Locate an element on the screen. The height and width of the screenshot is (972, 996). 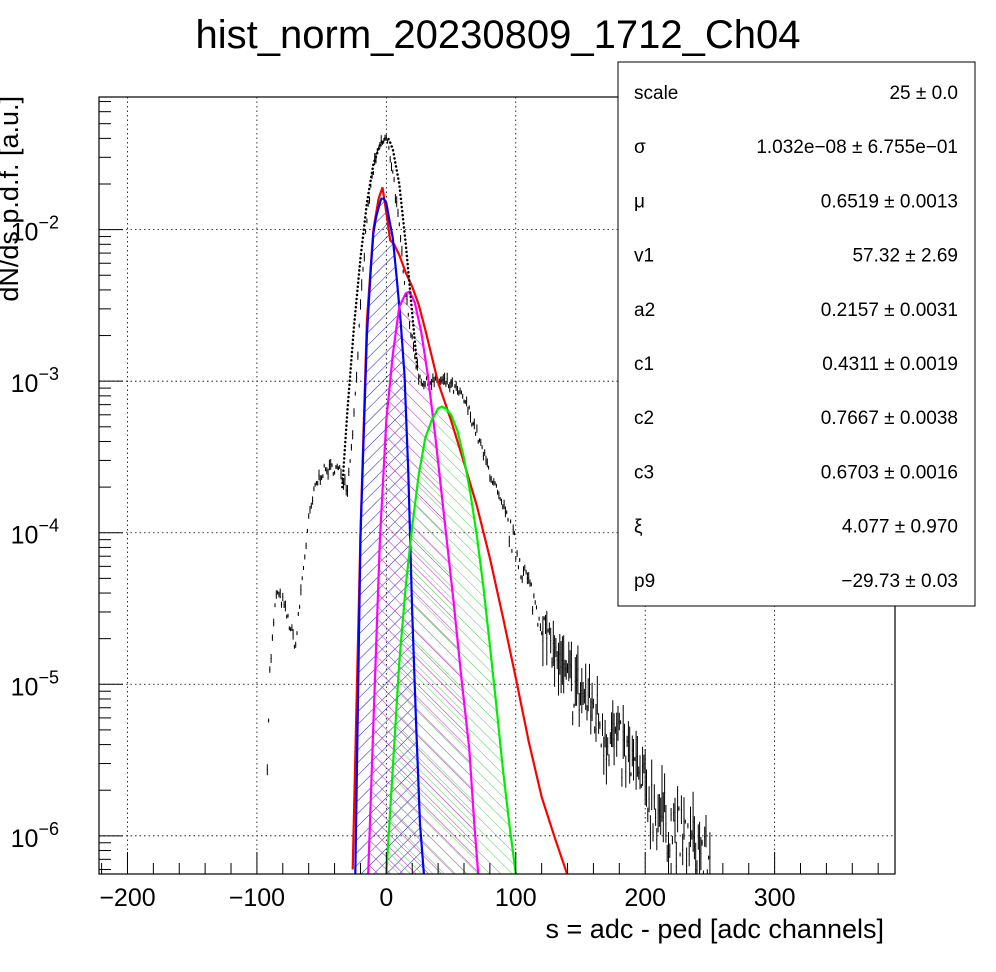
chart-title: hist_norm_20230809_1712_Ch04 is located at coordinates (498, 35).